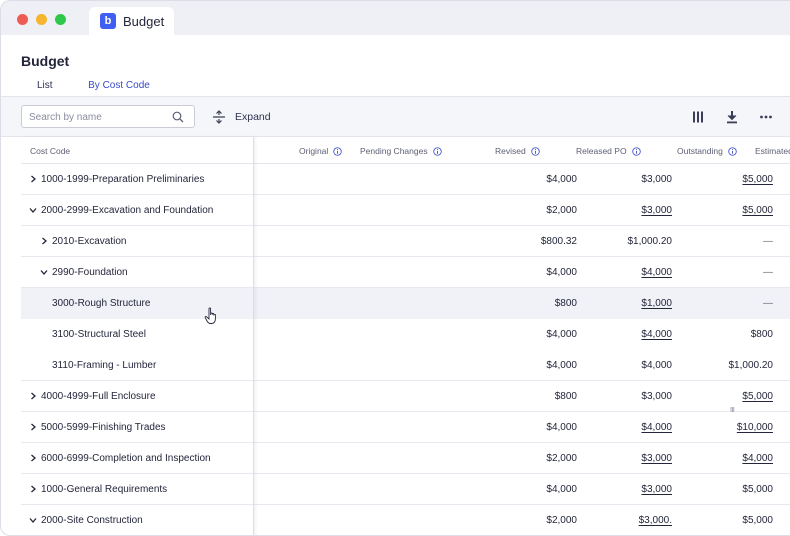 The height and width of the screenshot is (536, 790). What do you see at coordinates (522, 303) in the screenshot?
I see `table-row: $800$1,000—$200—` at bounding box center [522, 303].